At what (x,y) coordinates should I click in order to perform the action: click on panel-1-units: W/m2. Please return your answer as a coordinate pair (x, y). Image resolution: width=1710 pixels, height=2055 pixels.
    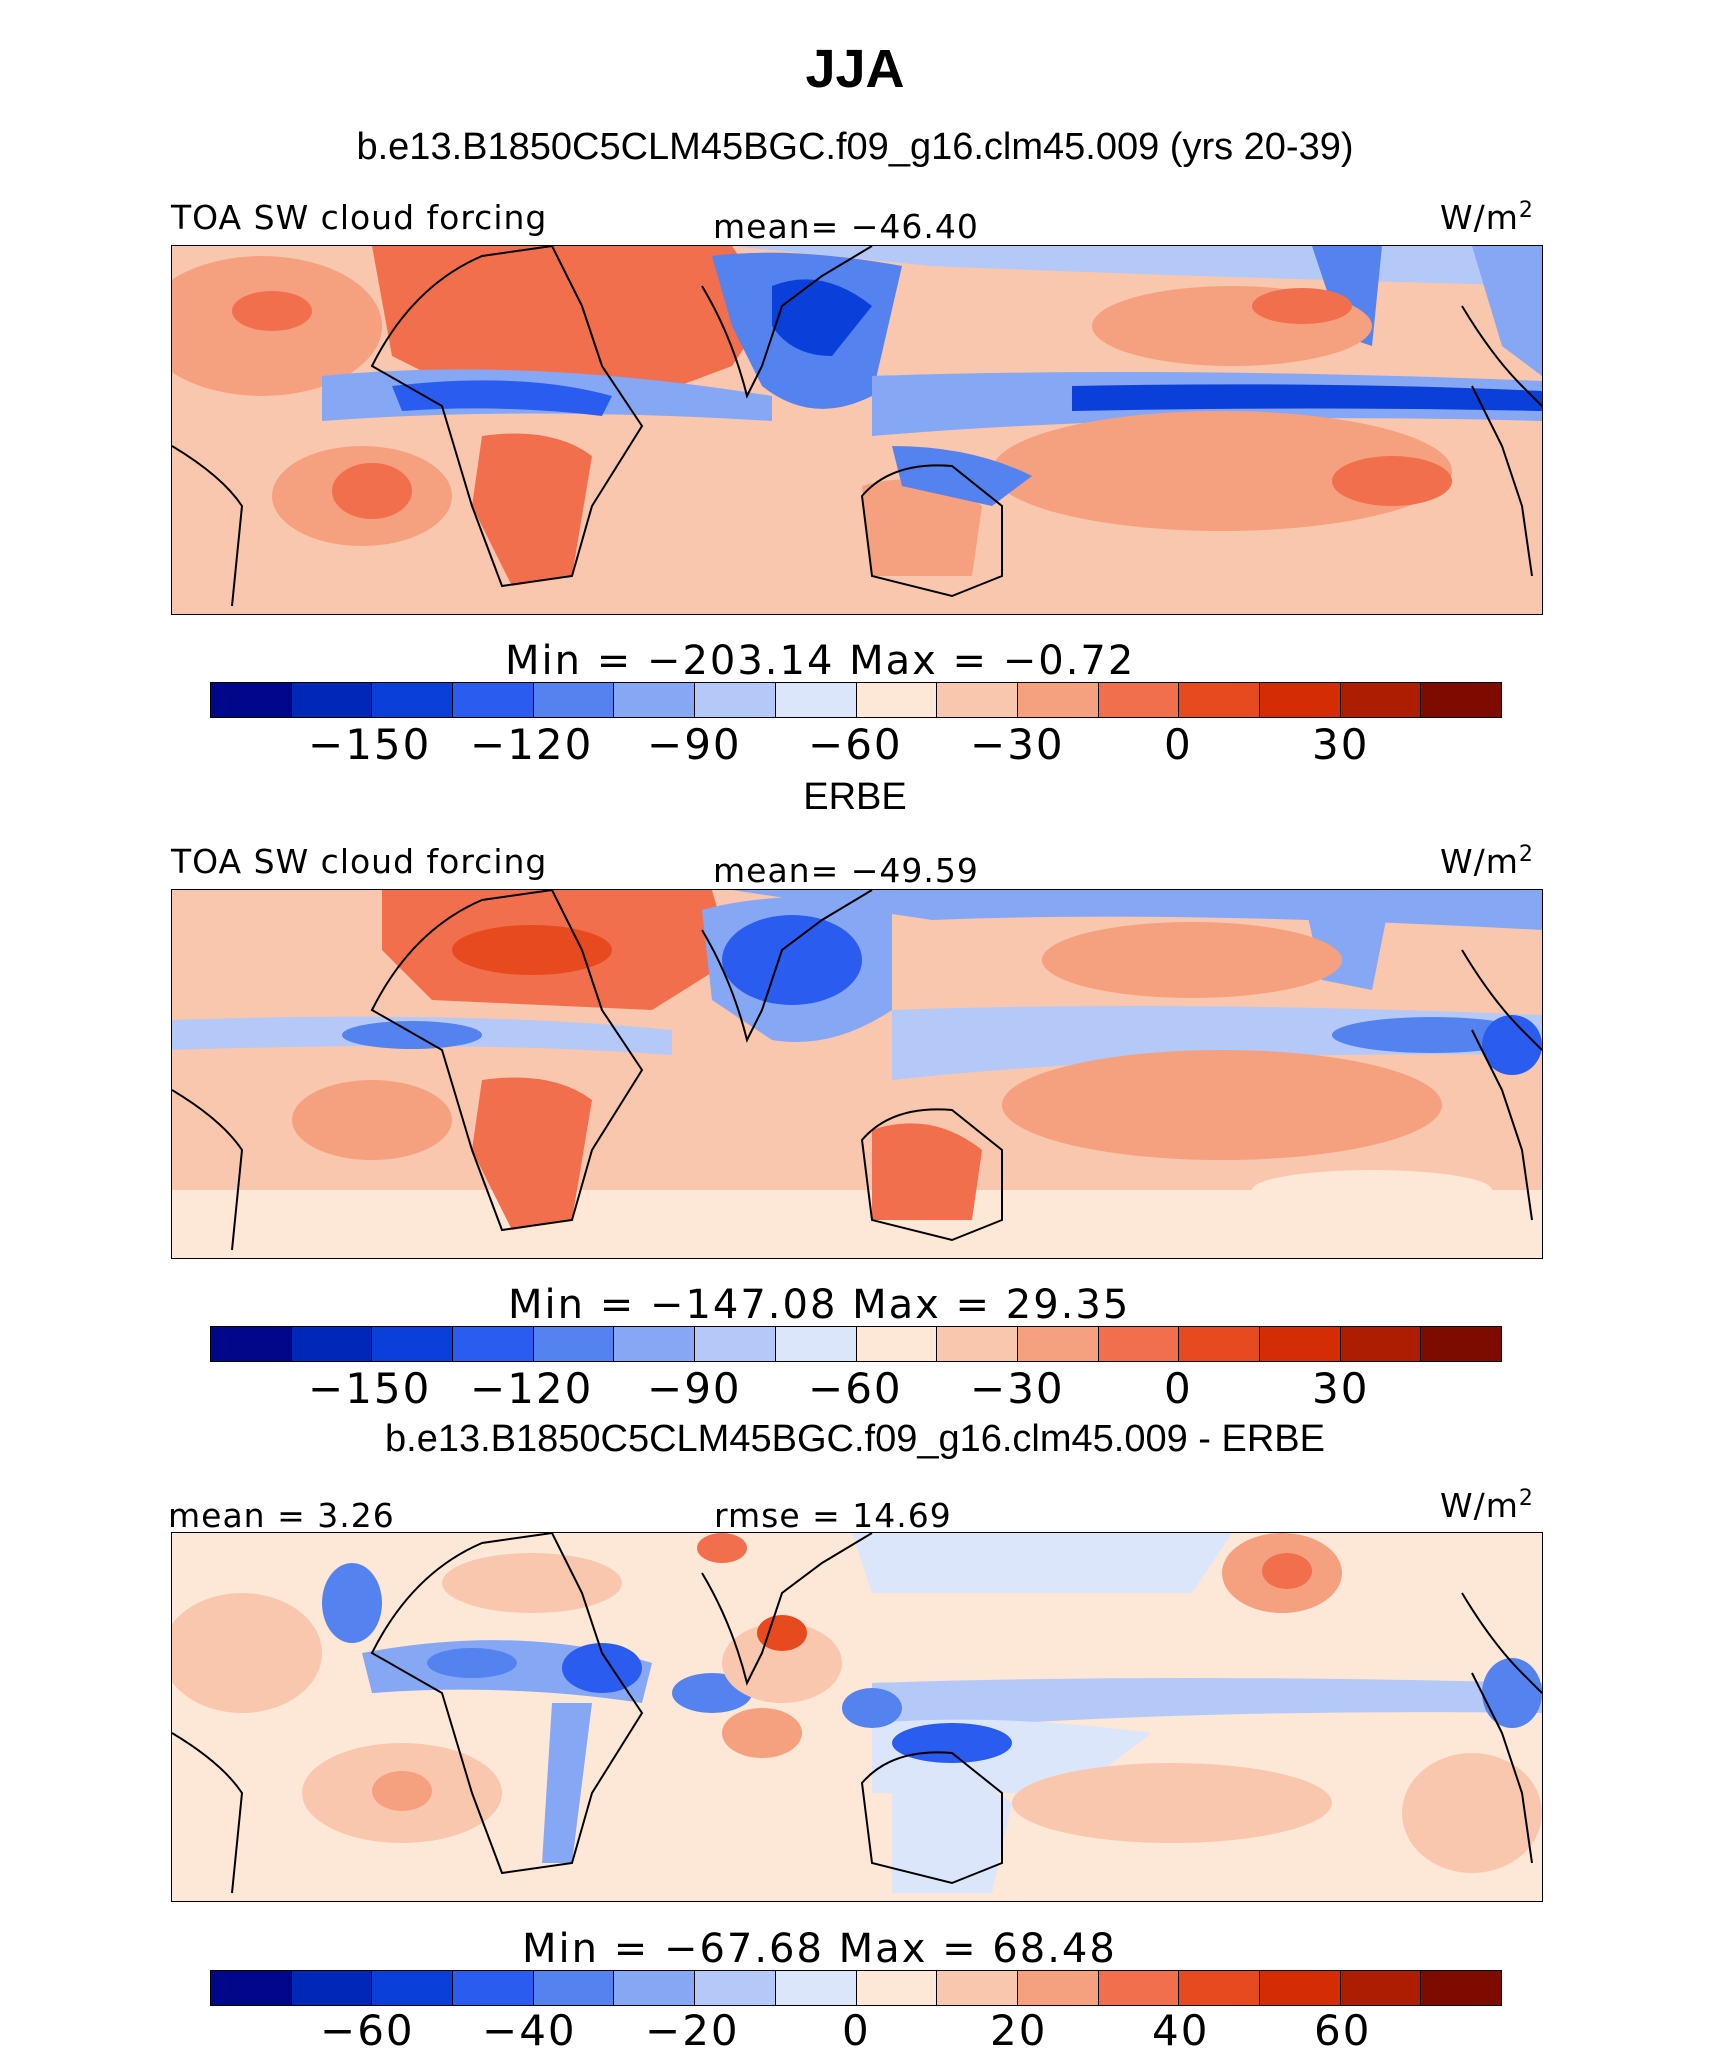
    Looking at the image, I should click on (1487, 217).